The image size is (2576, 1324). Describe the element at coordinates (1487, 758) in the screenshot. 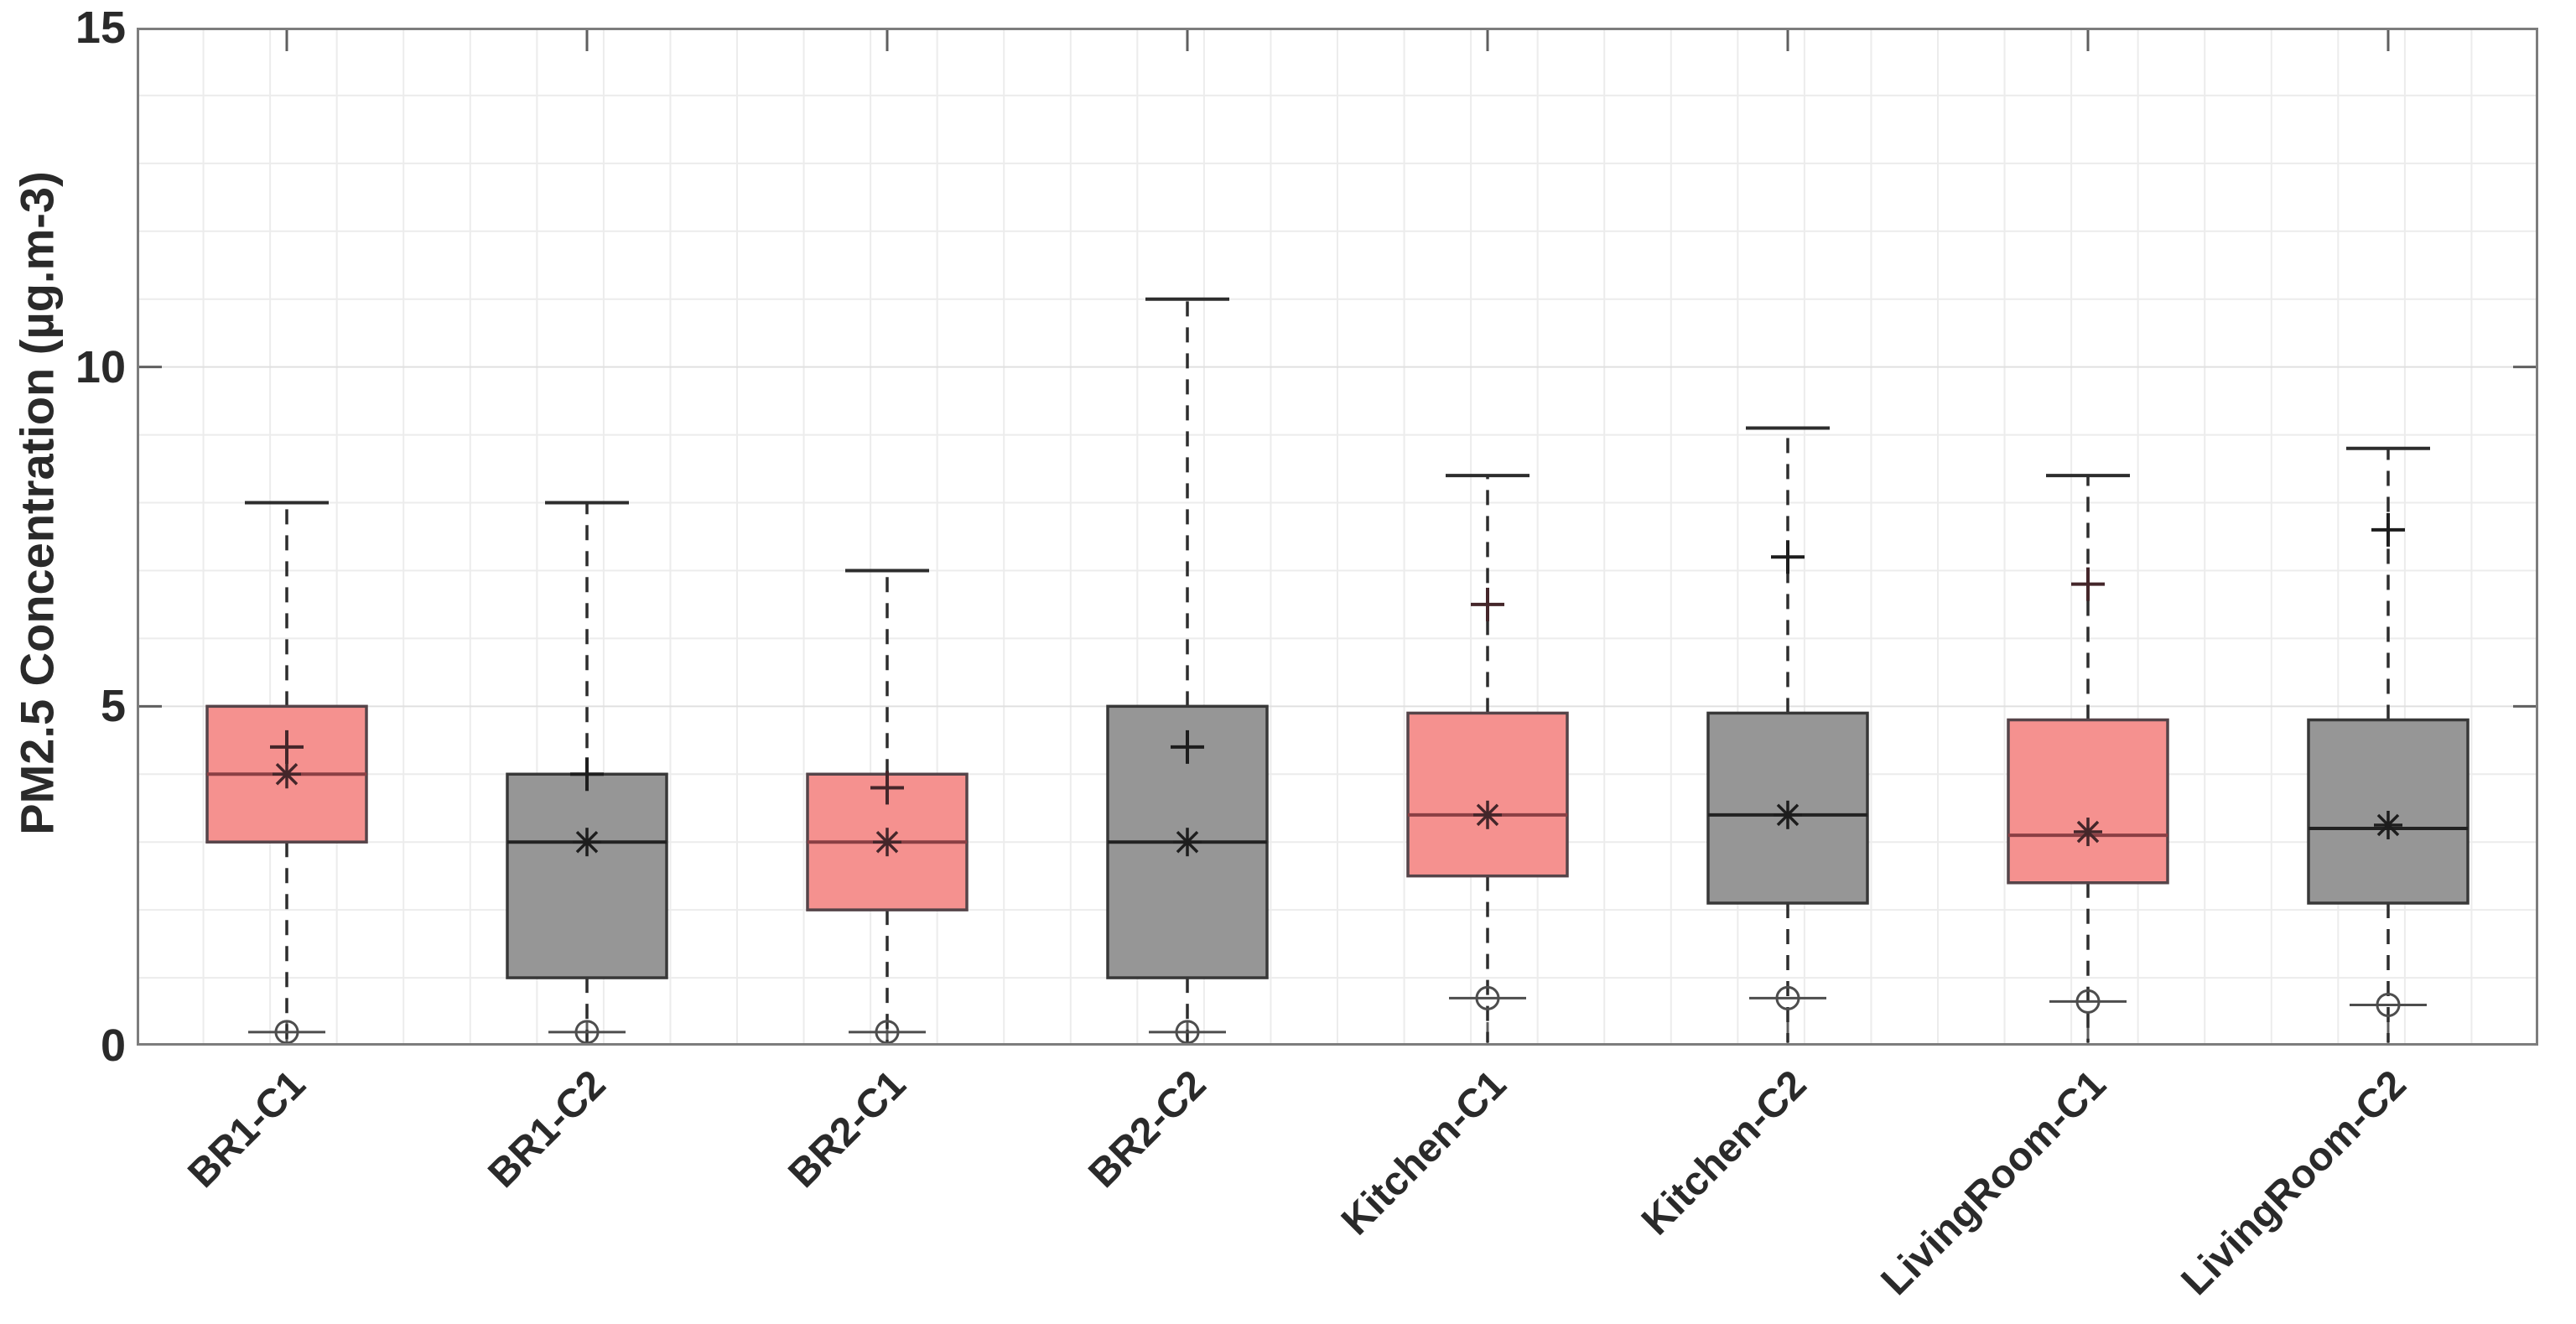

I see `box-Kitchen-C1` at that location.